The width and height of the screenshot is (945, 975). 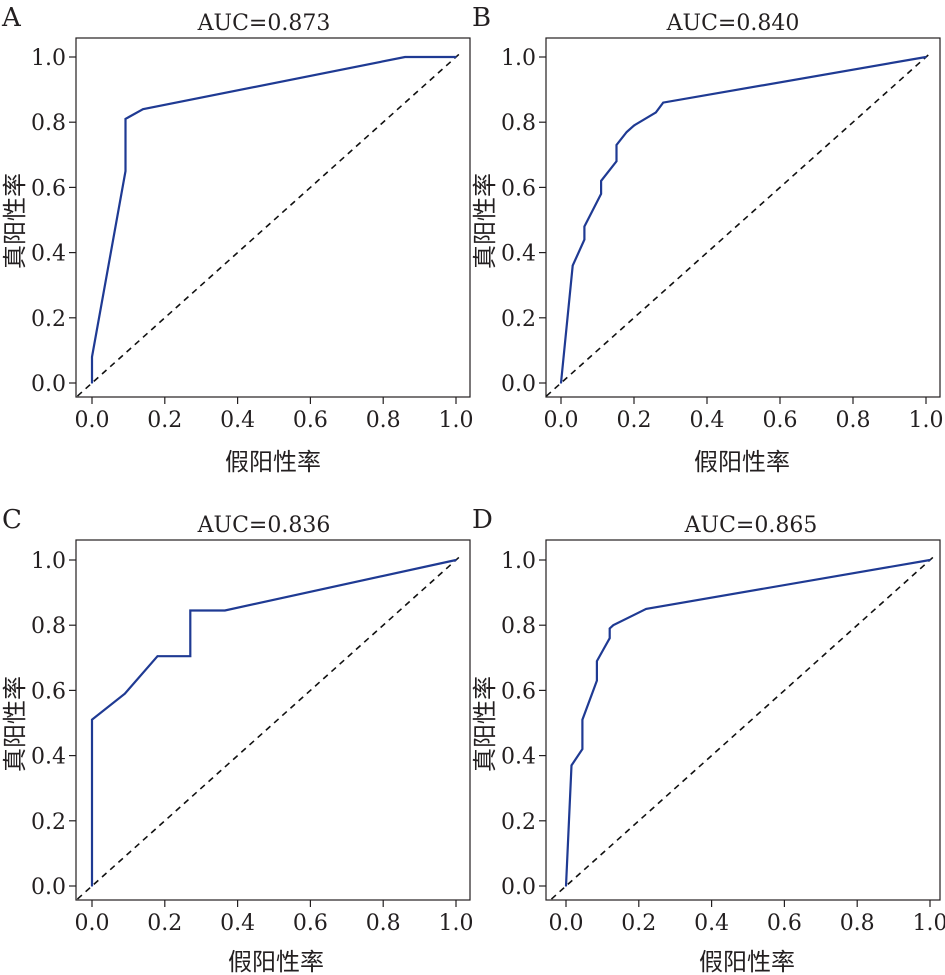 What do you see at coordinates (482, 520) in the screenshot?
I see `panel-letter: D` at bounding box center [482, 520].